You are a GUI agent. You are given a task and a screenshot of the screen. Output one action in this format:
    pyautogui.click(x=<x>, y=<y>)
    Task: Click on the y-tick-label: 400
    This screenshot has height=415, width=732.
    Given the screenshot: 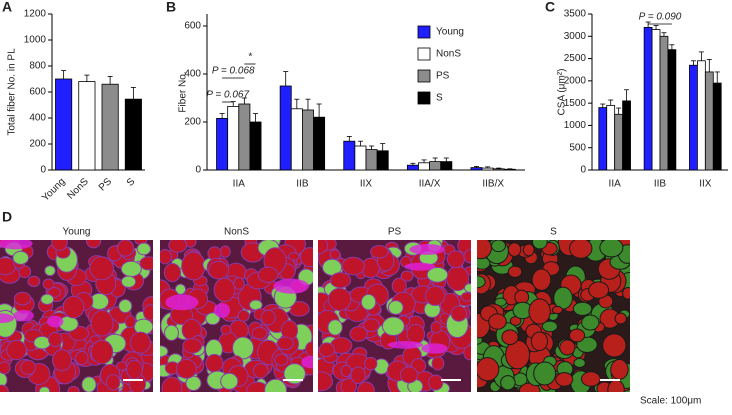 What is the action you would take?
    pyautogui.click(x=192, y=74)
    